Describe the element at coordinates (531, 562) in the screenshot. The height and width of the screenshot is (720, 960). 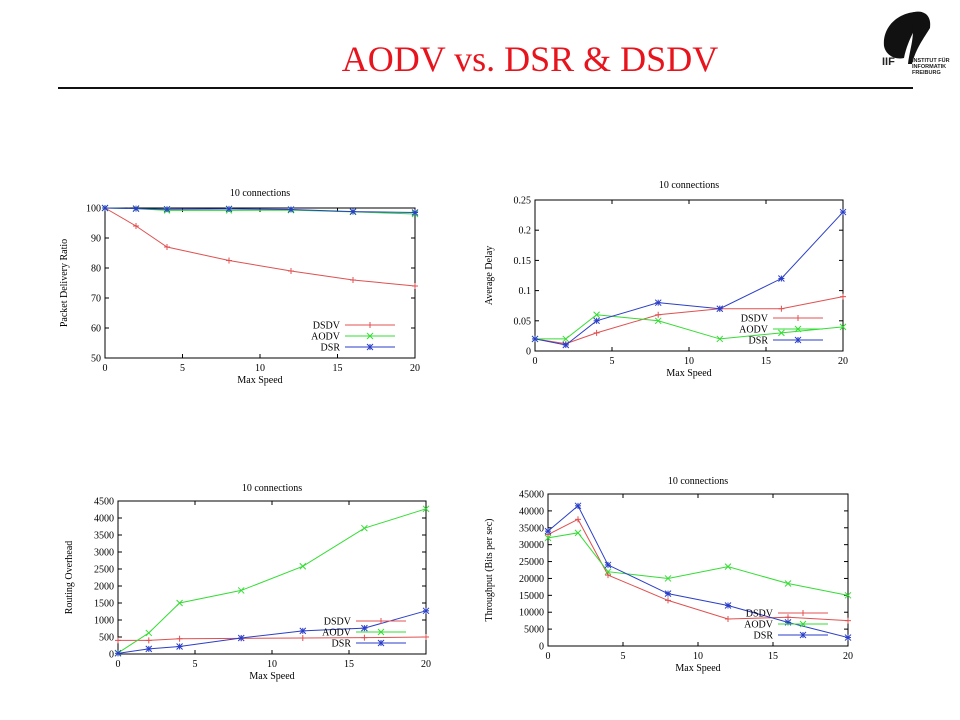
I see `y-tick-label: 25000` at that location.